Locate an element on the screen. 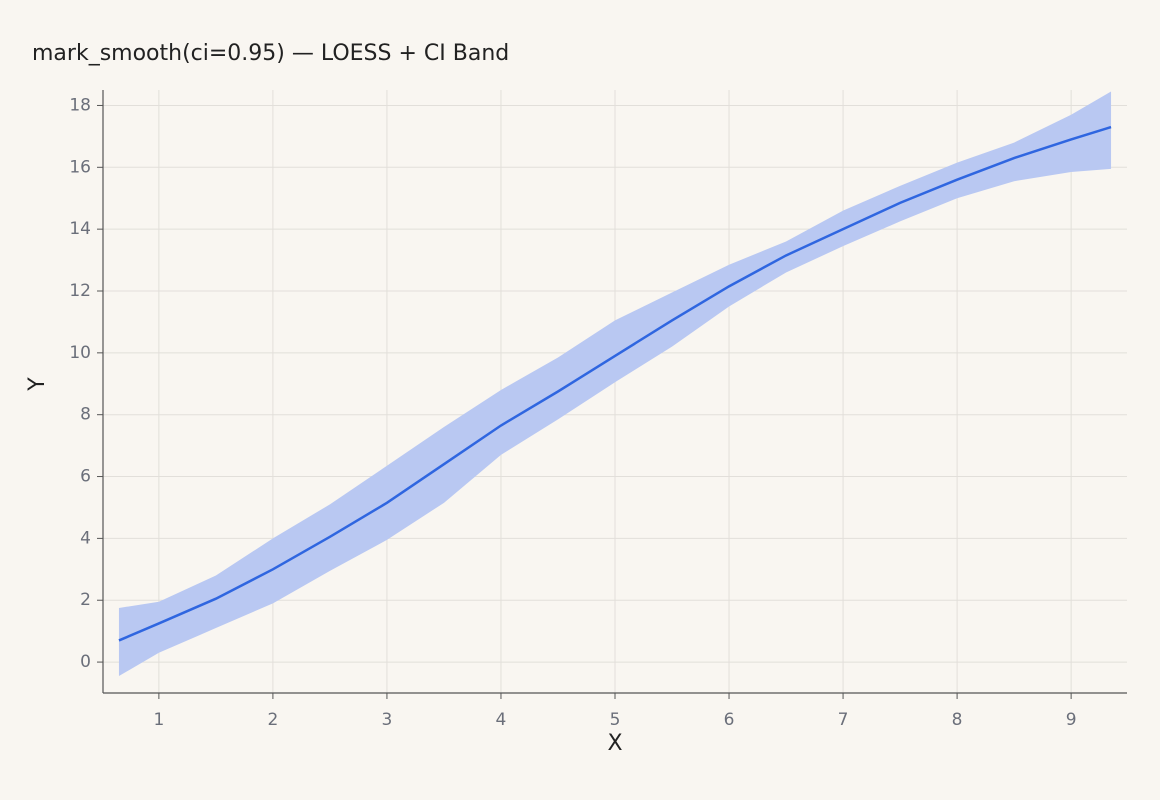  y-tick-label: 10 is located at coordinates (80, 353).